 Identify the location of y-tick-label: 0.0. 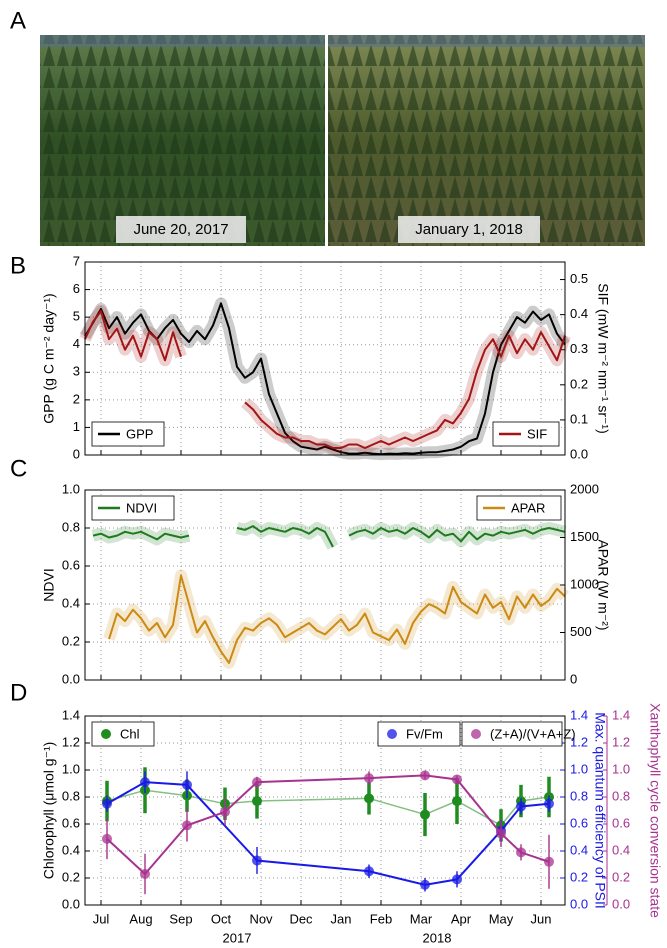
(71, 678).